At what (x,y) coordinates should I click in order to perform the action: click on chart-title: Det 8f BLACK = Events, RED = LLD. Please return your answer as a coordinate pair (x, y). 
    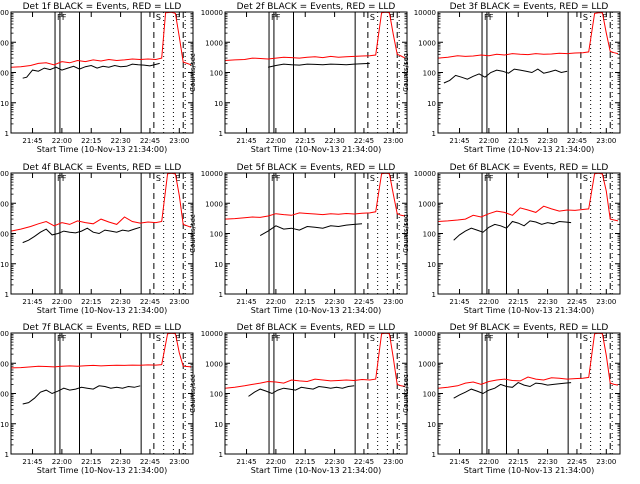
    Looking at the image, I should click on (316, 328).